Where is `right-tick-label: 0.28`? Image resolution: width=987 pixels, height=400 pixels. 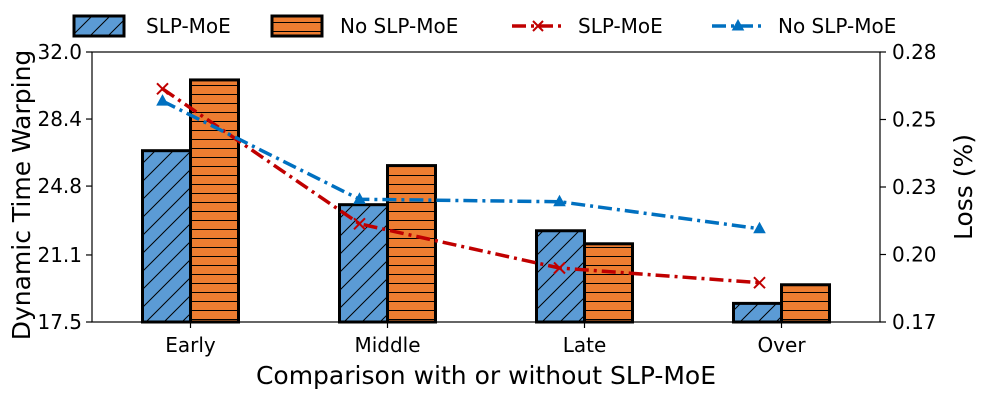
right-tick-label: 0.28 is located at coordinates (914, 52).